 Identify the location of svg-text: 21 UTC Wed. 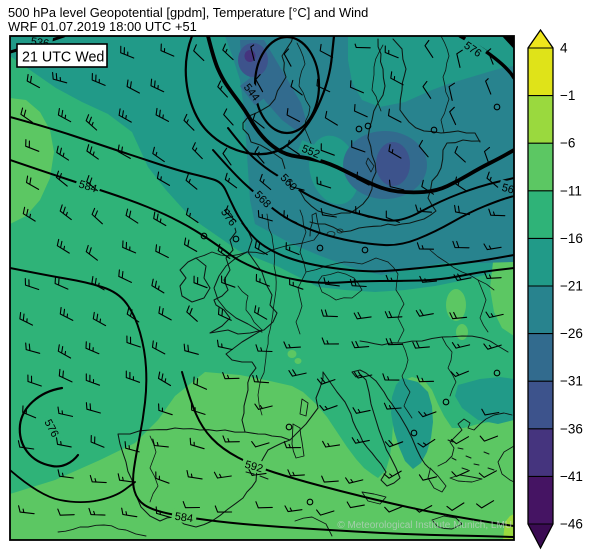
(63, 58).